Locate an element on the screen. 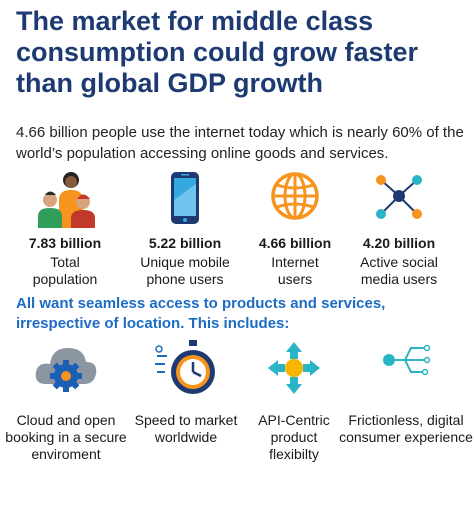  cloud-gear-icon is located at coordinates (66, 370).